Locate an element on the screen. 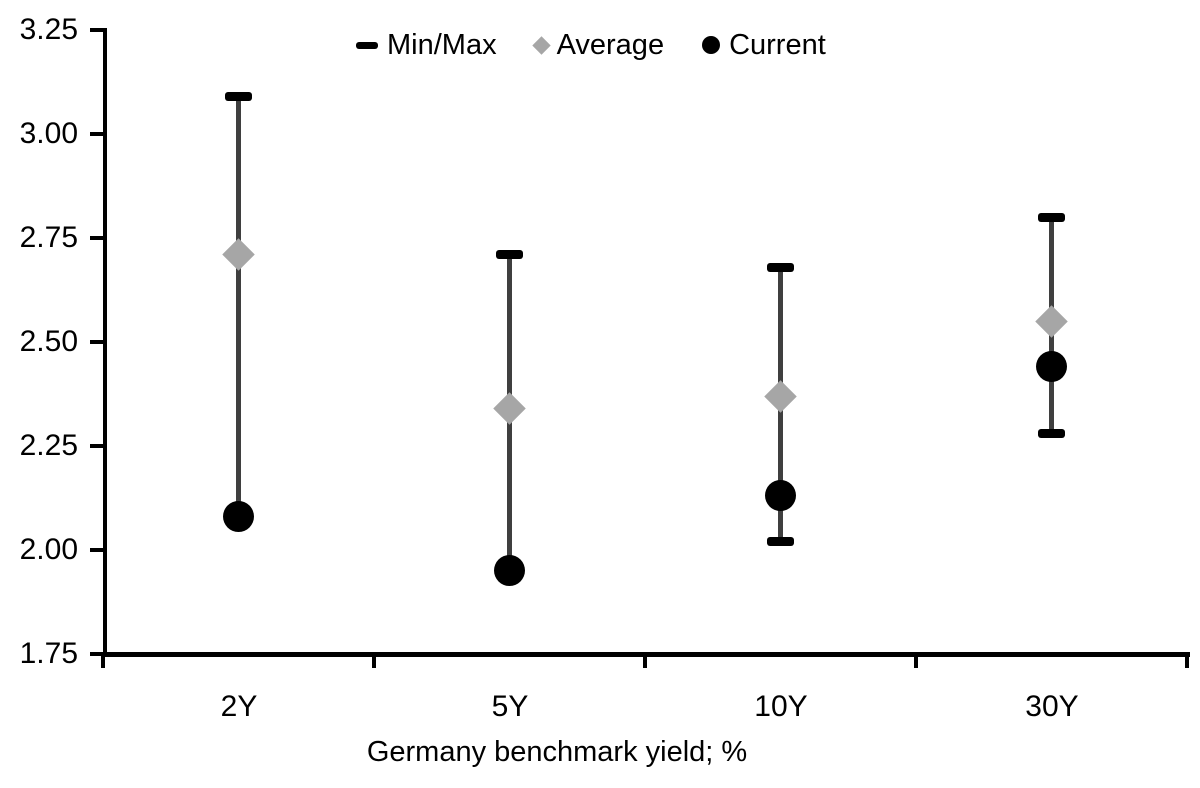  y-tick-label: 2.25 is located at coordinates (48, 445).